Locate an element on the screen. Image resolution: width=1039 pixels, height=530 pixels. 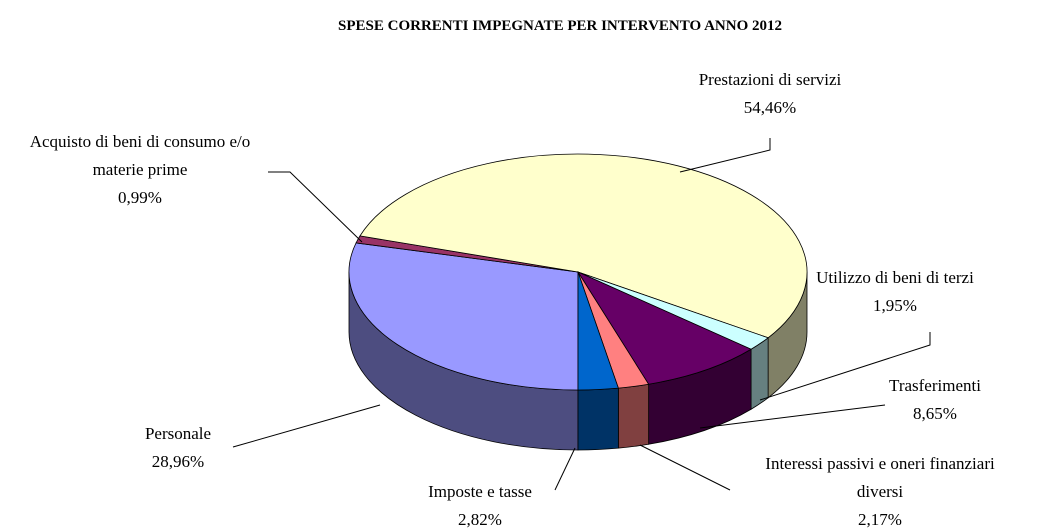
value-label: 28,96% is located at coordinates (178, 461).